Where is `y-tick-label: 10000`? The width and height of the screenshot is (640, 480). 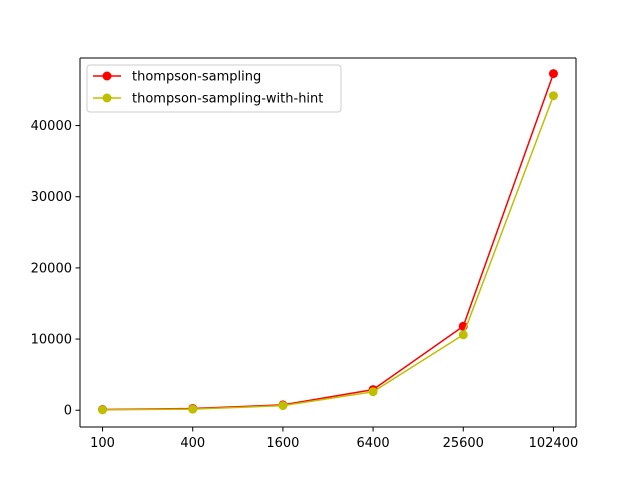 y-tick-label: 10000 is located at coordinates (51, 340).